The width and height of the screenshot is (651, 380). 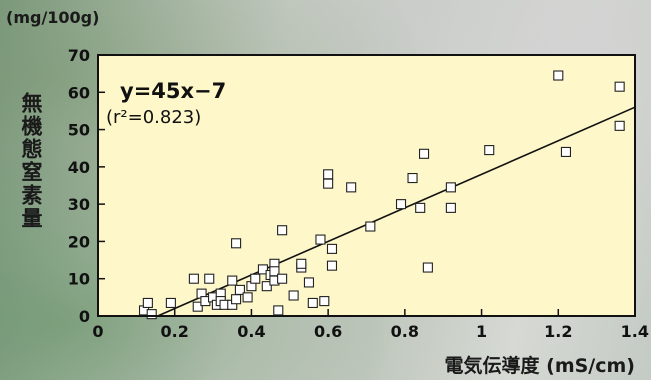 What do you see at coordinates (328, 331) in the screenshot?
I see `x-tick-label: 0.6` at bounding box center [328, 331].